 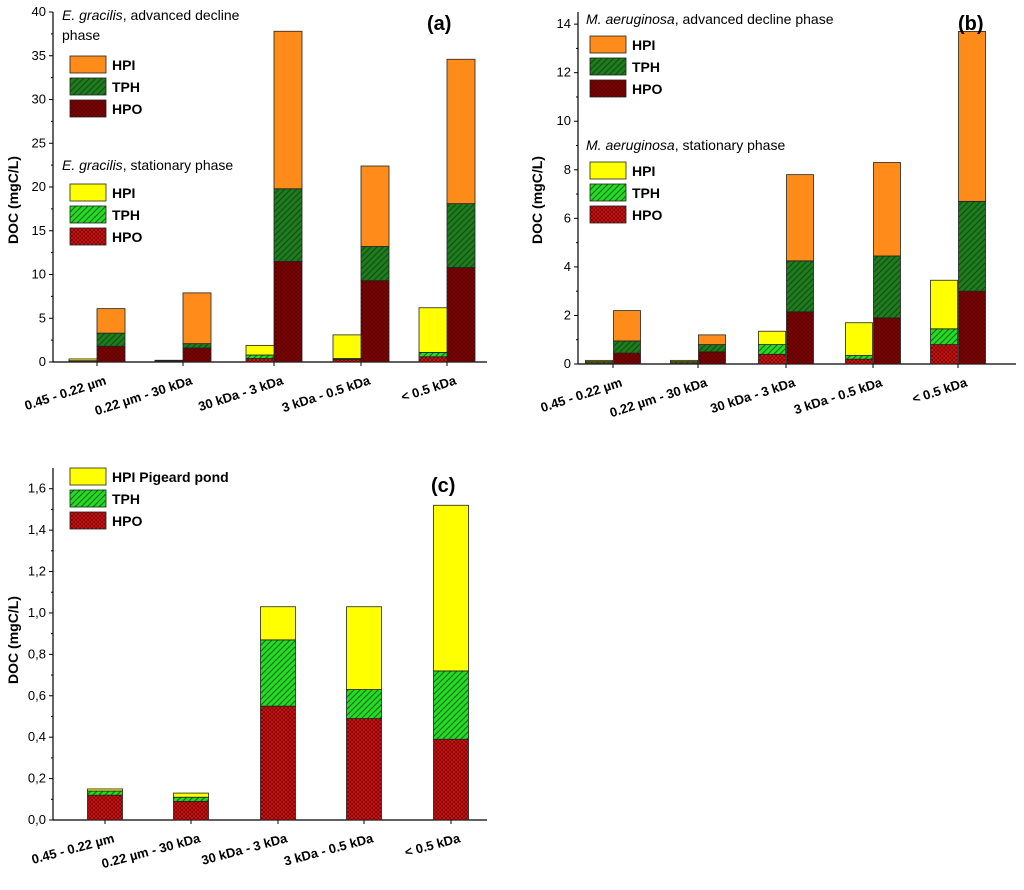 What do you see at coordinates (567, 169) in the screenshot?
I see `y-tick-label: 8` at bounding box center [567, 169].